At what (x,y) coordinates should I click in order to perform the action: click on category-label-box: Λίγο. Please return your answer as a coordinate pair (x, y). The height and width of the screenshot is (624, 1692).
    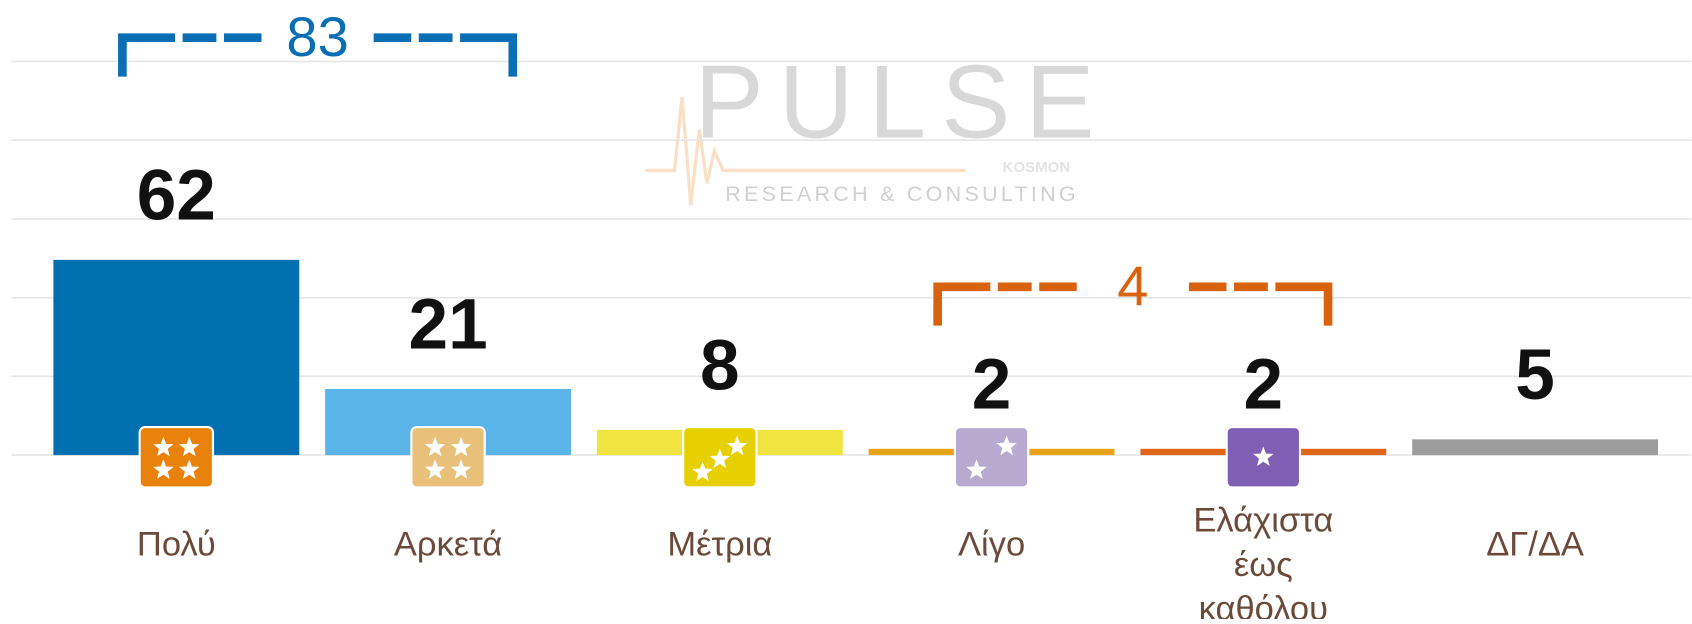
    Looking at the image, I should click on (992, 543).